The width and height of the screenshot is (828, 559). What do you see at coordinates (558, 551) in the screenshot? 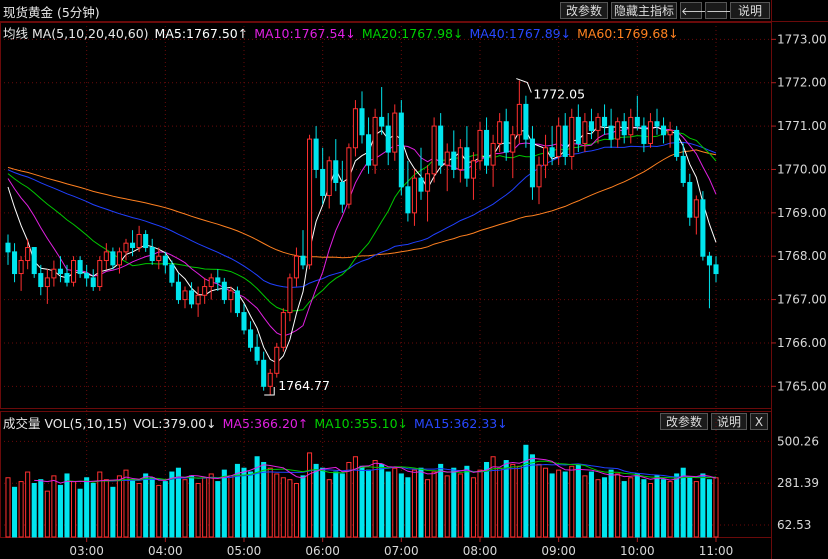
I see `x-tick-label: 09:00` at bounding box center [558, 551].